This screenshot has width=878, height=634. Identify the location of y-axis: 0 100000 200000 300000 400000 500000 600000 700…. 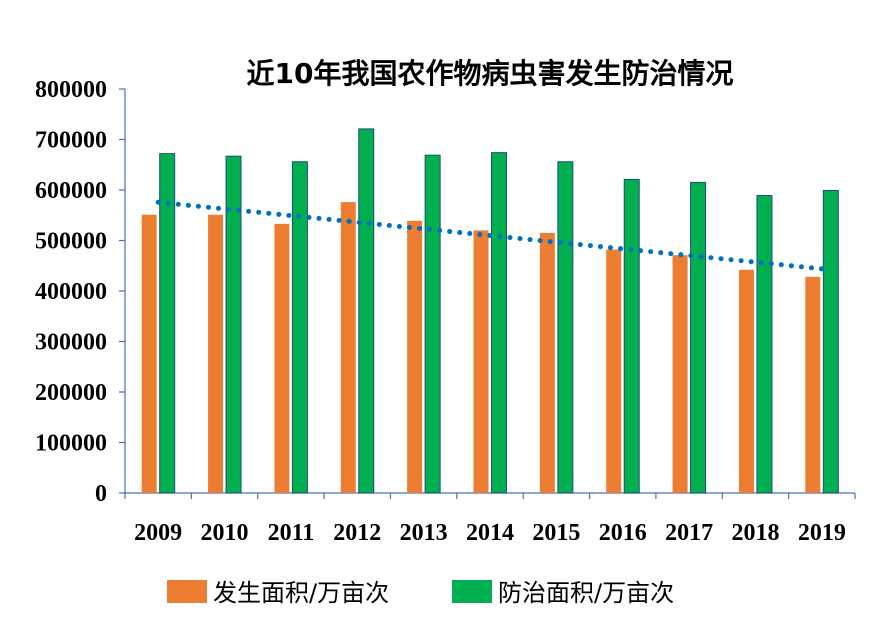
(80, 292).